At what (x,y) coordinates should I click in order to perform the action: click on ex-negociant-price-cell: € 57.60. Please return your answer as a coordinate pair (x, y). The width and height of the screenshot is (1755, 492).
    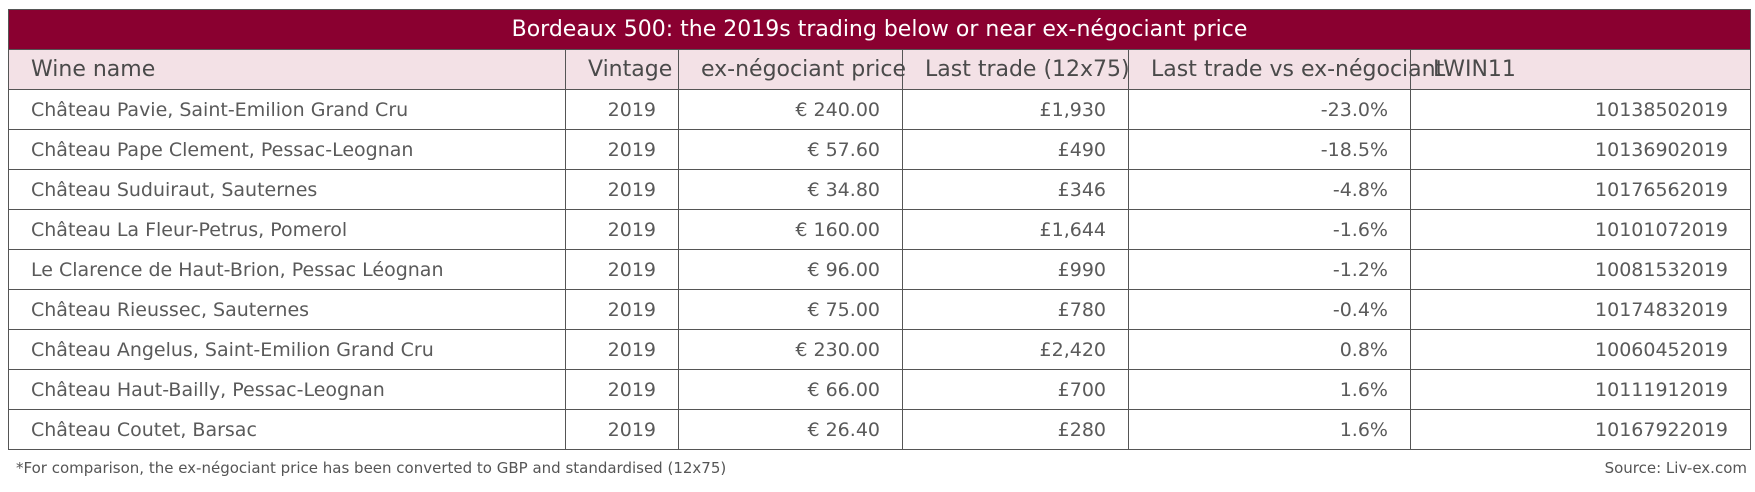
    Looking at the image, I should click on (790, 149).